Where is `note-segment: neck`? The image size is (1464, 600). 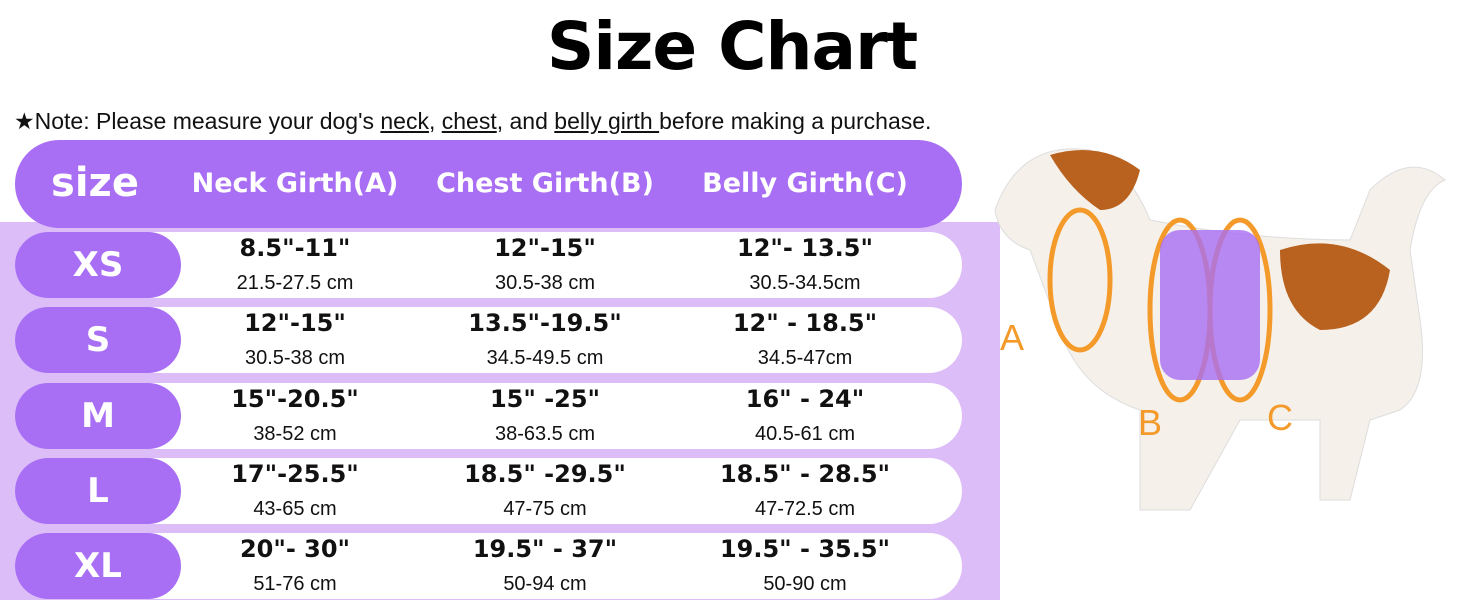
note-segment: neck is located at coordinates (404, 121).